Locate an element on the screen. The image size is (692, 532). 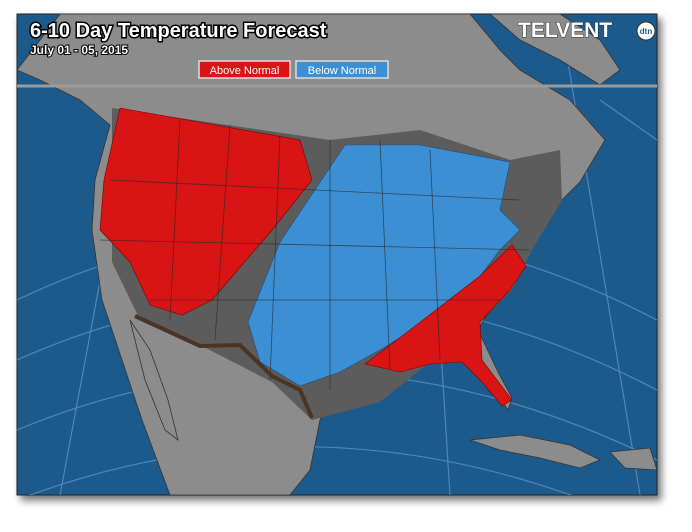
cuba is located at coordinates (535, 451).